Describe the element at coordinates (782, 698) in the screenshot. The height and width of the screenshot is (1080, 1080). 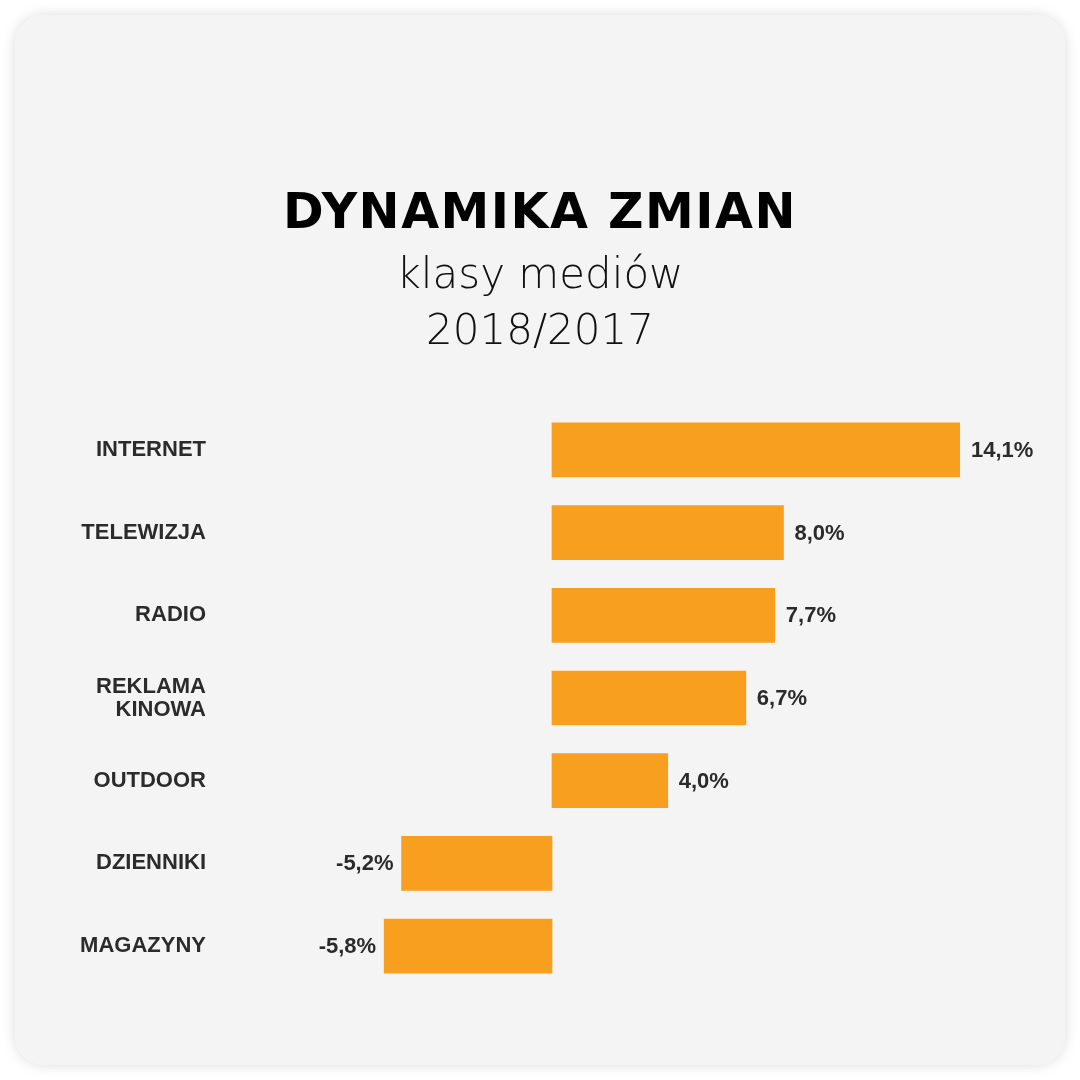
I see `data-label: 6,7%` at that location.